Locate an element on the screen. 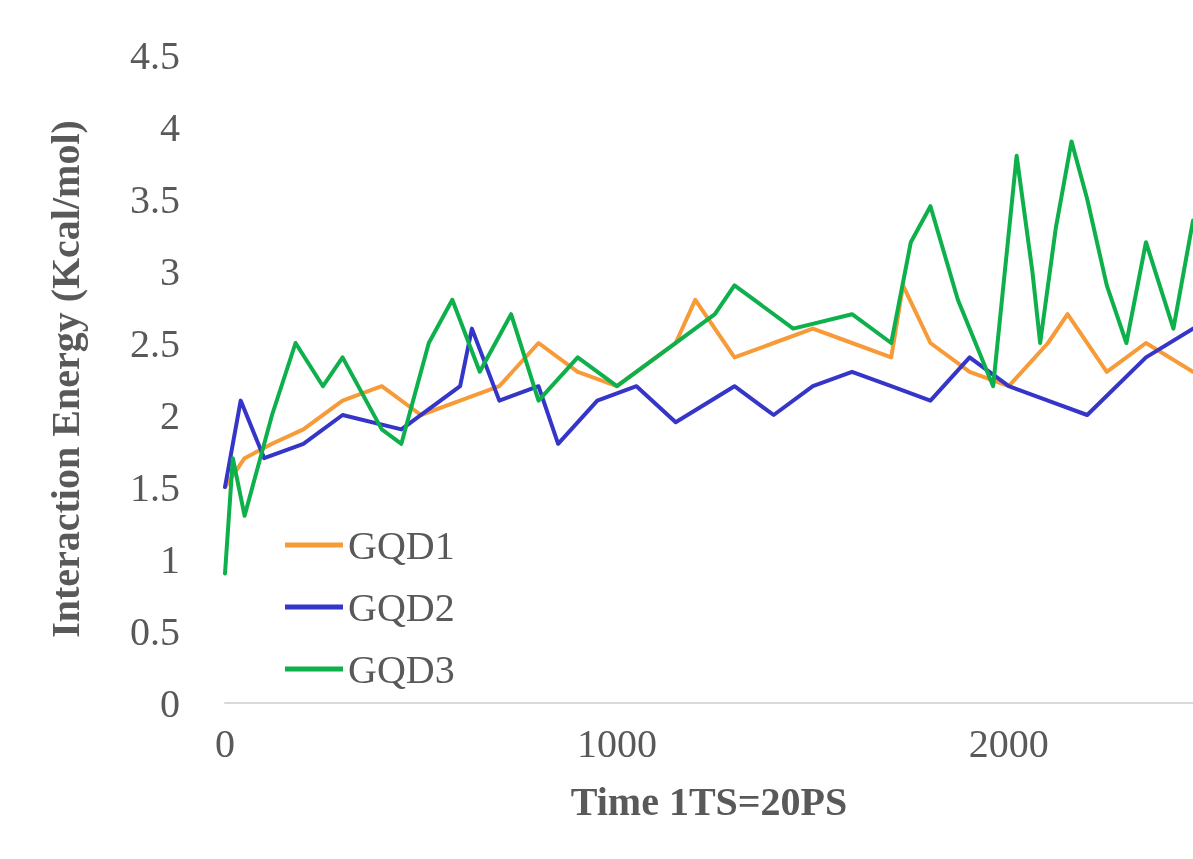 This screenshot has height=859, width=1193. y-tick-label: 2 is located at coordinates (170, 415).